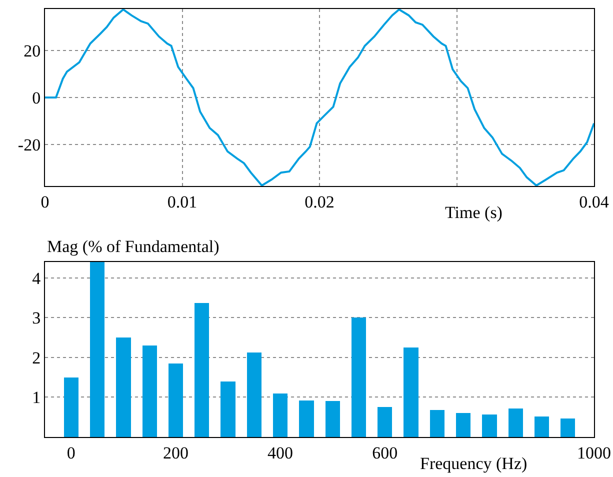 This screenshot has height=477, width=613. I want to click on x-tick-label: 0.01, so click(182, 202).